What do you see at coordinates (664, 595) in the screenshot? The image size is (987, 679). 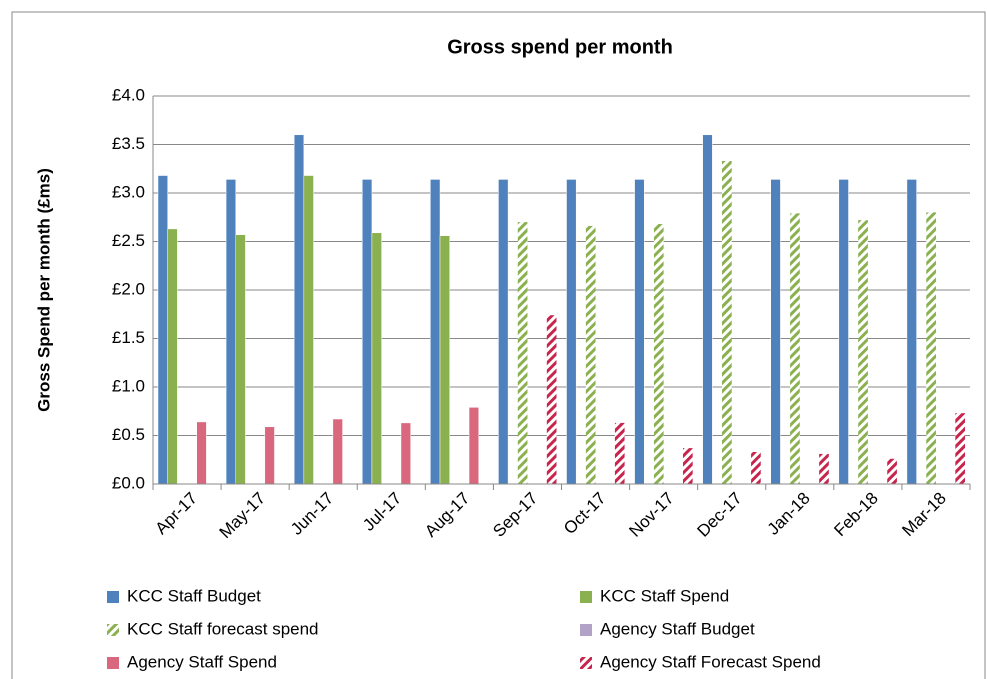 I see `legend-label: KCC Staff Spend` at bounding box center [664, 595].